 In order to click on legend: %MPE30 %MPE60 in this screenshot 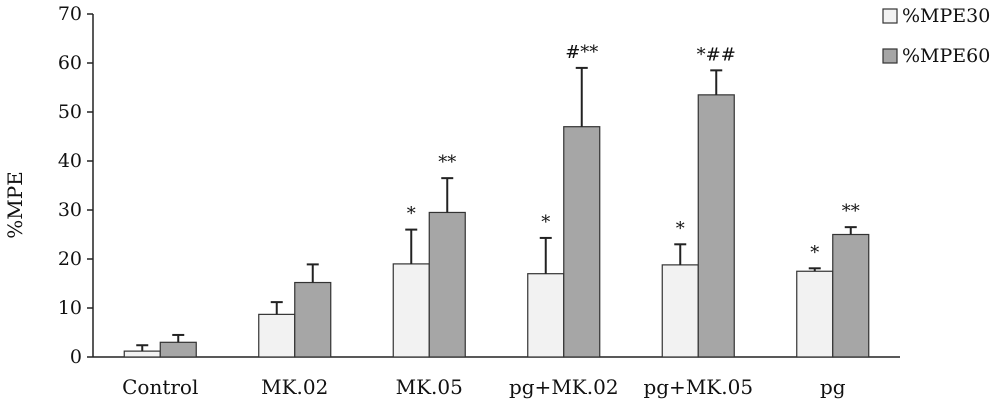, I will do `click(936, 36)`.